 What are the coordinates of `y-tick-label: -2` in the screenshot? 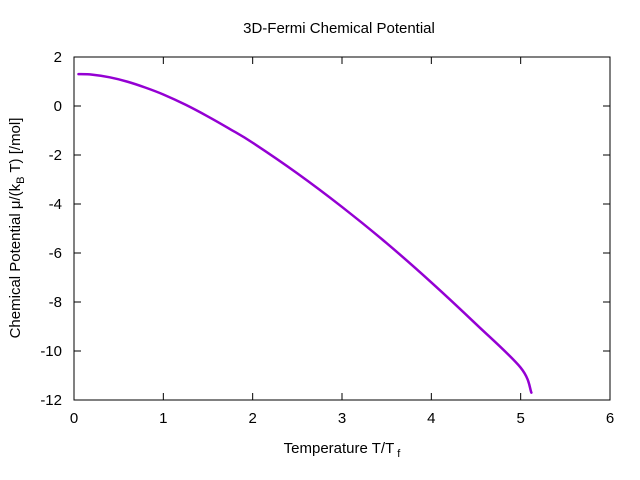 It's located at (55, 155).